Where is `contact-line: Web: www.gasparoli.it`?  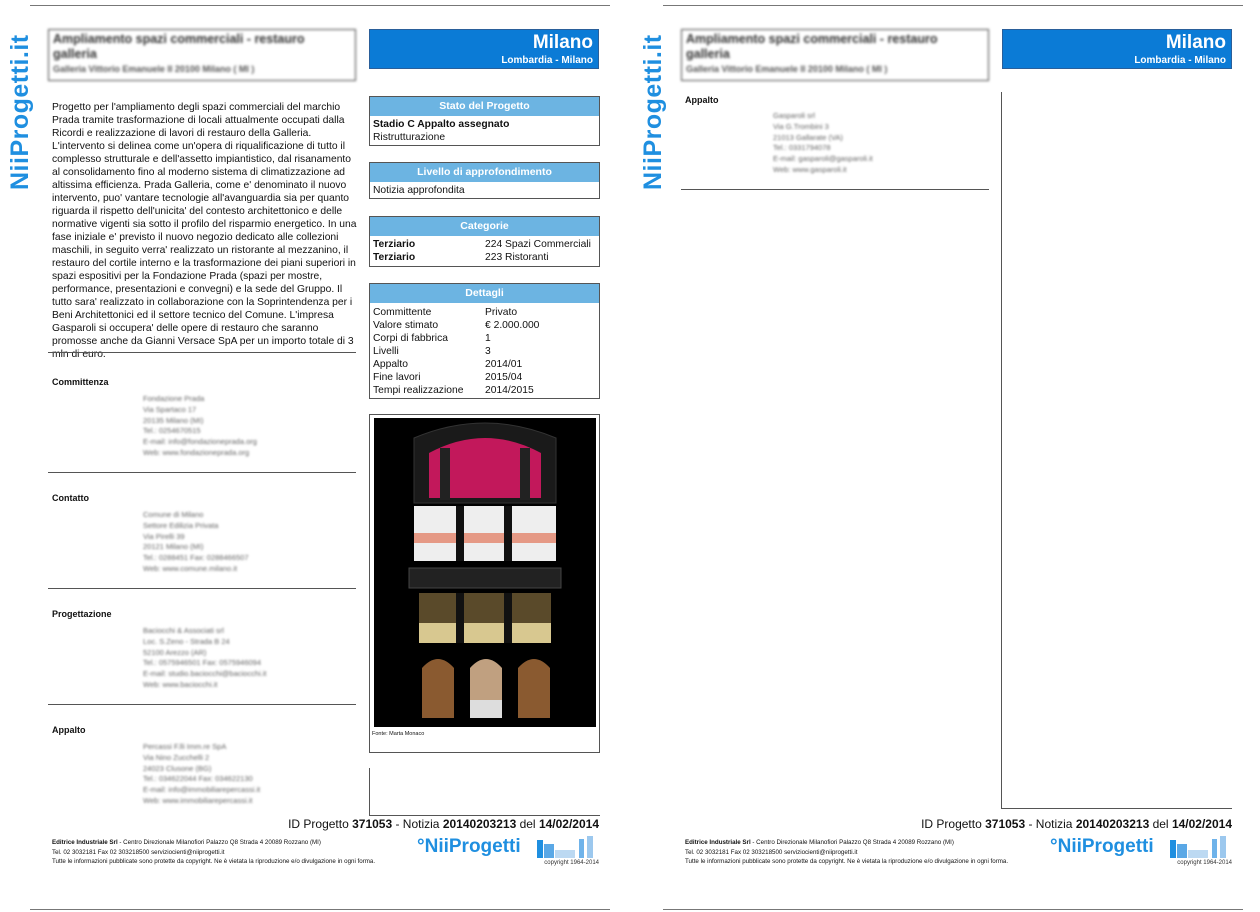
contact-line: Web: www.gasparoli.it is located at coordinates (810, 169).